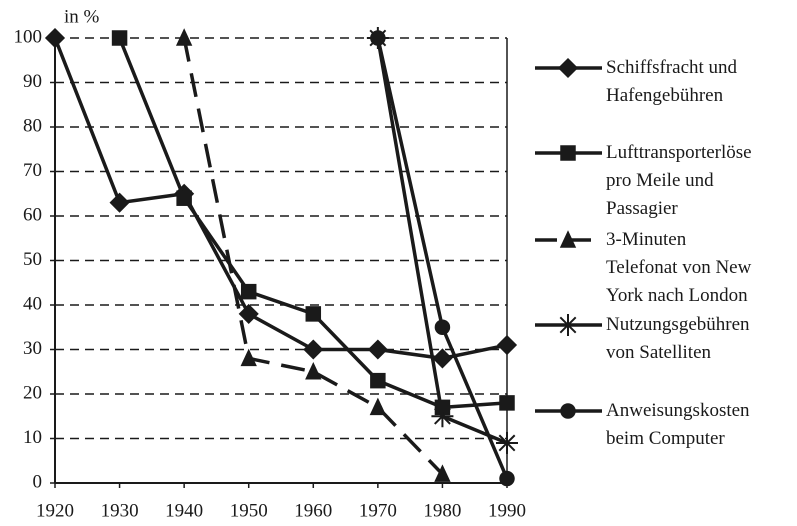  I want to click on y-tick-label: 20, so click(32, 392).